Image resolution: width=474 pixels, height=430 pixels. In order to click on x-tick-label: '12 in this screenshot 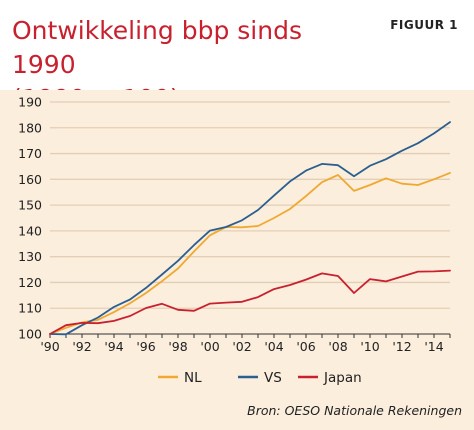, I will do `click(401, 346)`.